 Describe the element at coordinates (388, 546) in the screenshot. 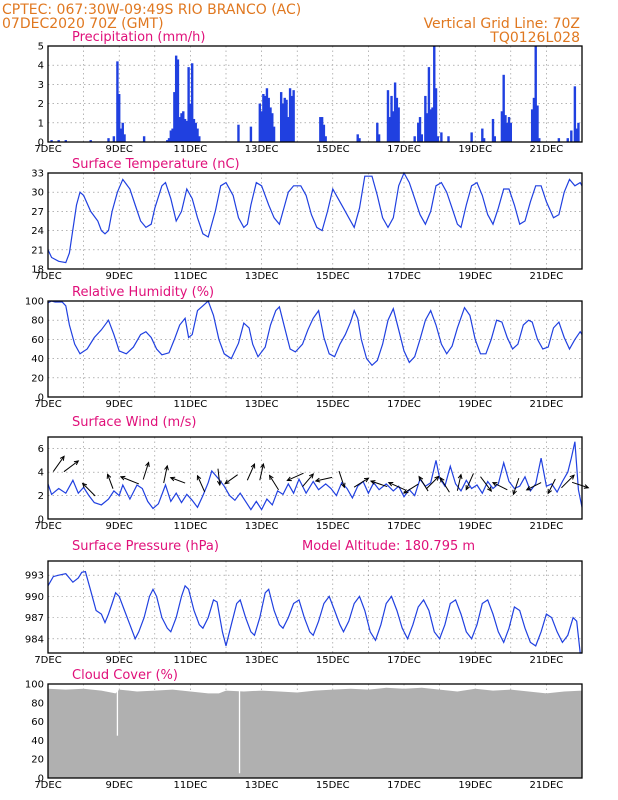

I see `panel-annotation: Model Altitude: 180.795 m` at that location.